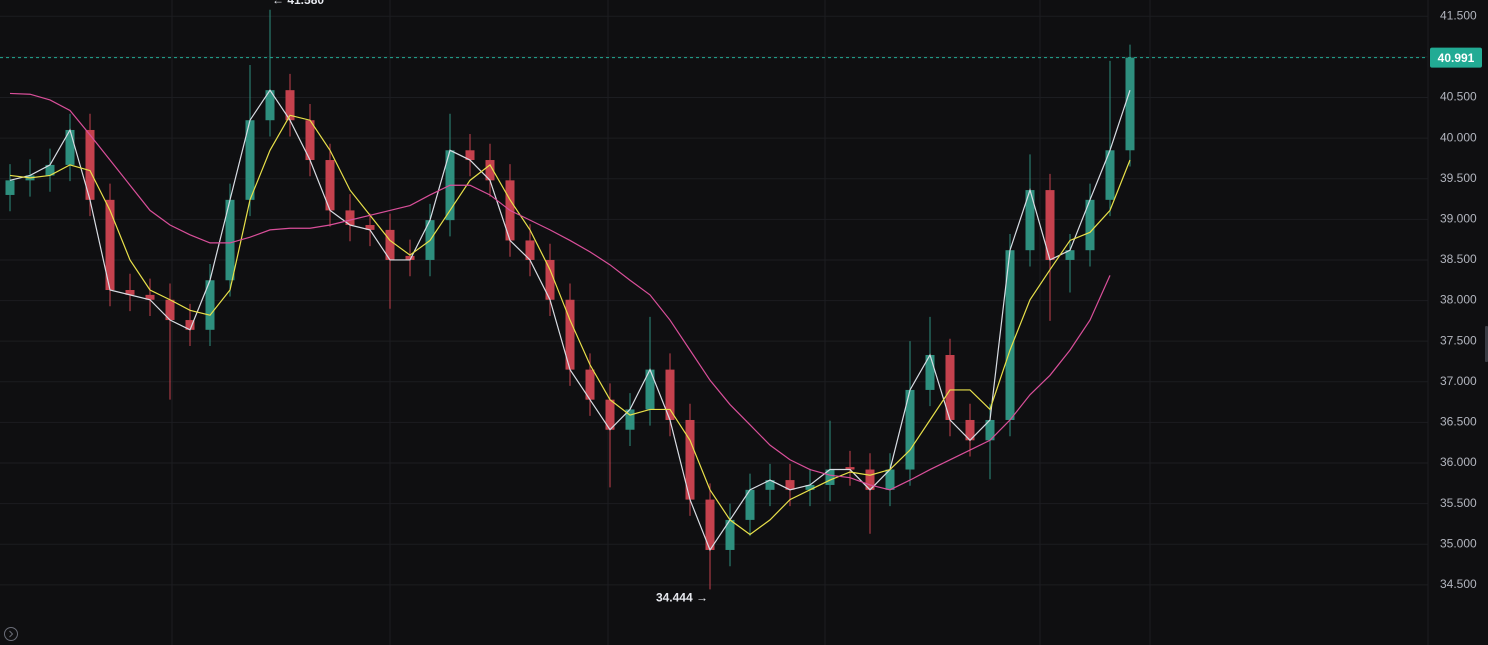 The height and width of the screenshot is (645, 1488). I want to click on y-tick-label: 35.000, so click(1458, 543).